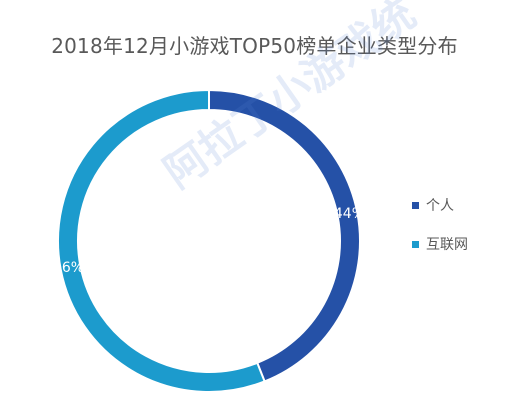  I want to click on legend-swatch-internet, so click(415, 244).